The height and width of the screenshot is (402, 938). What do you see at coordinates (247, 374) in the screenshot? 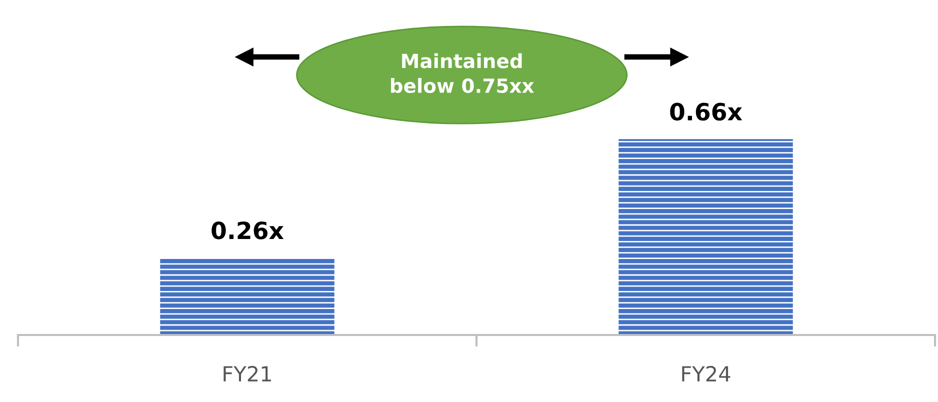
I see `x-tick-label: FY21` at bounding box center [247, 374].